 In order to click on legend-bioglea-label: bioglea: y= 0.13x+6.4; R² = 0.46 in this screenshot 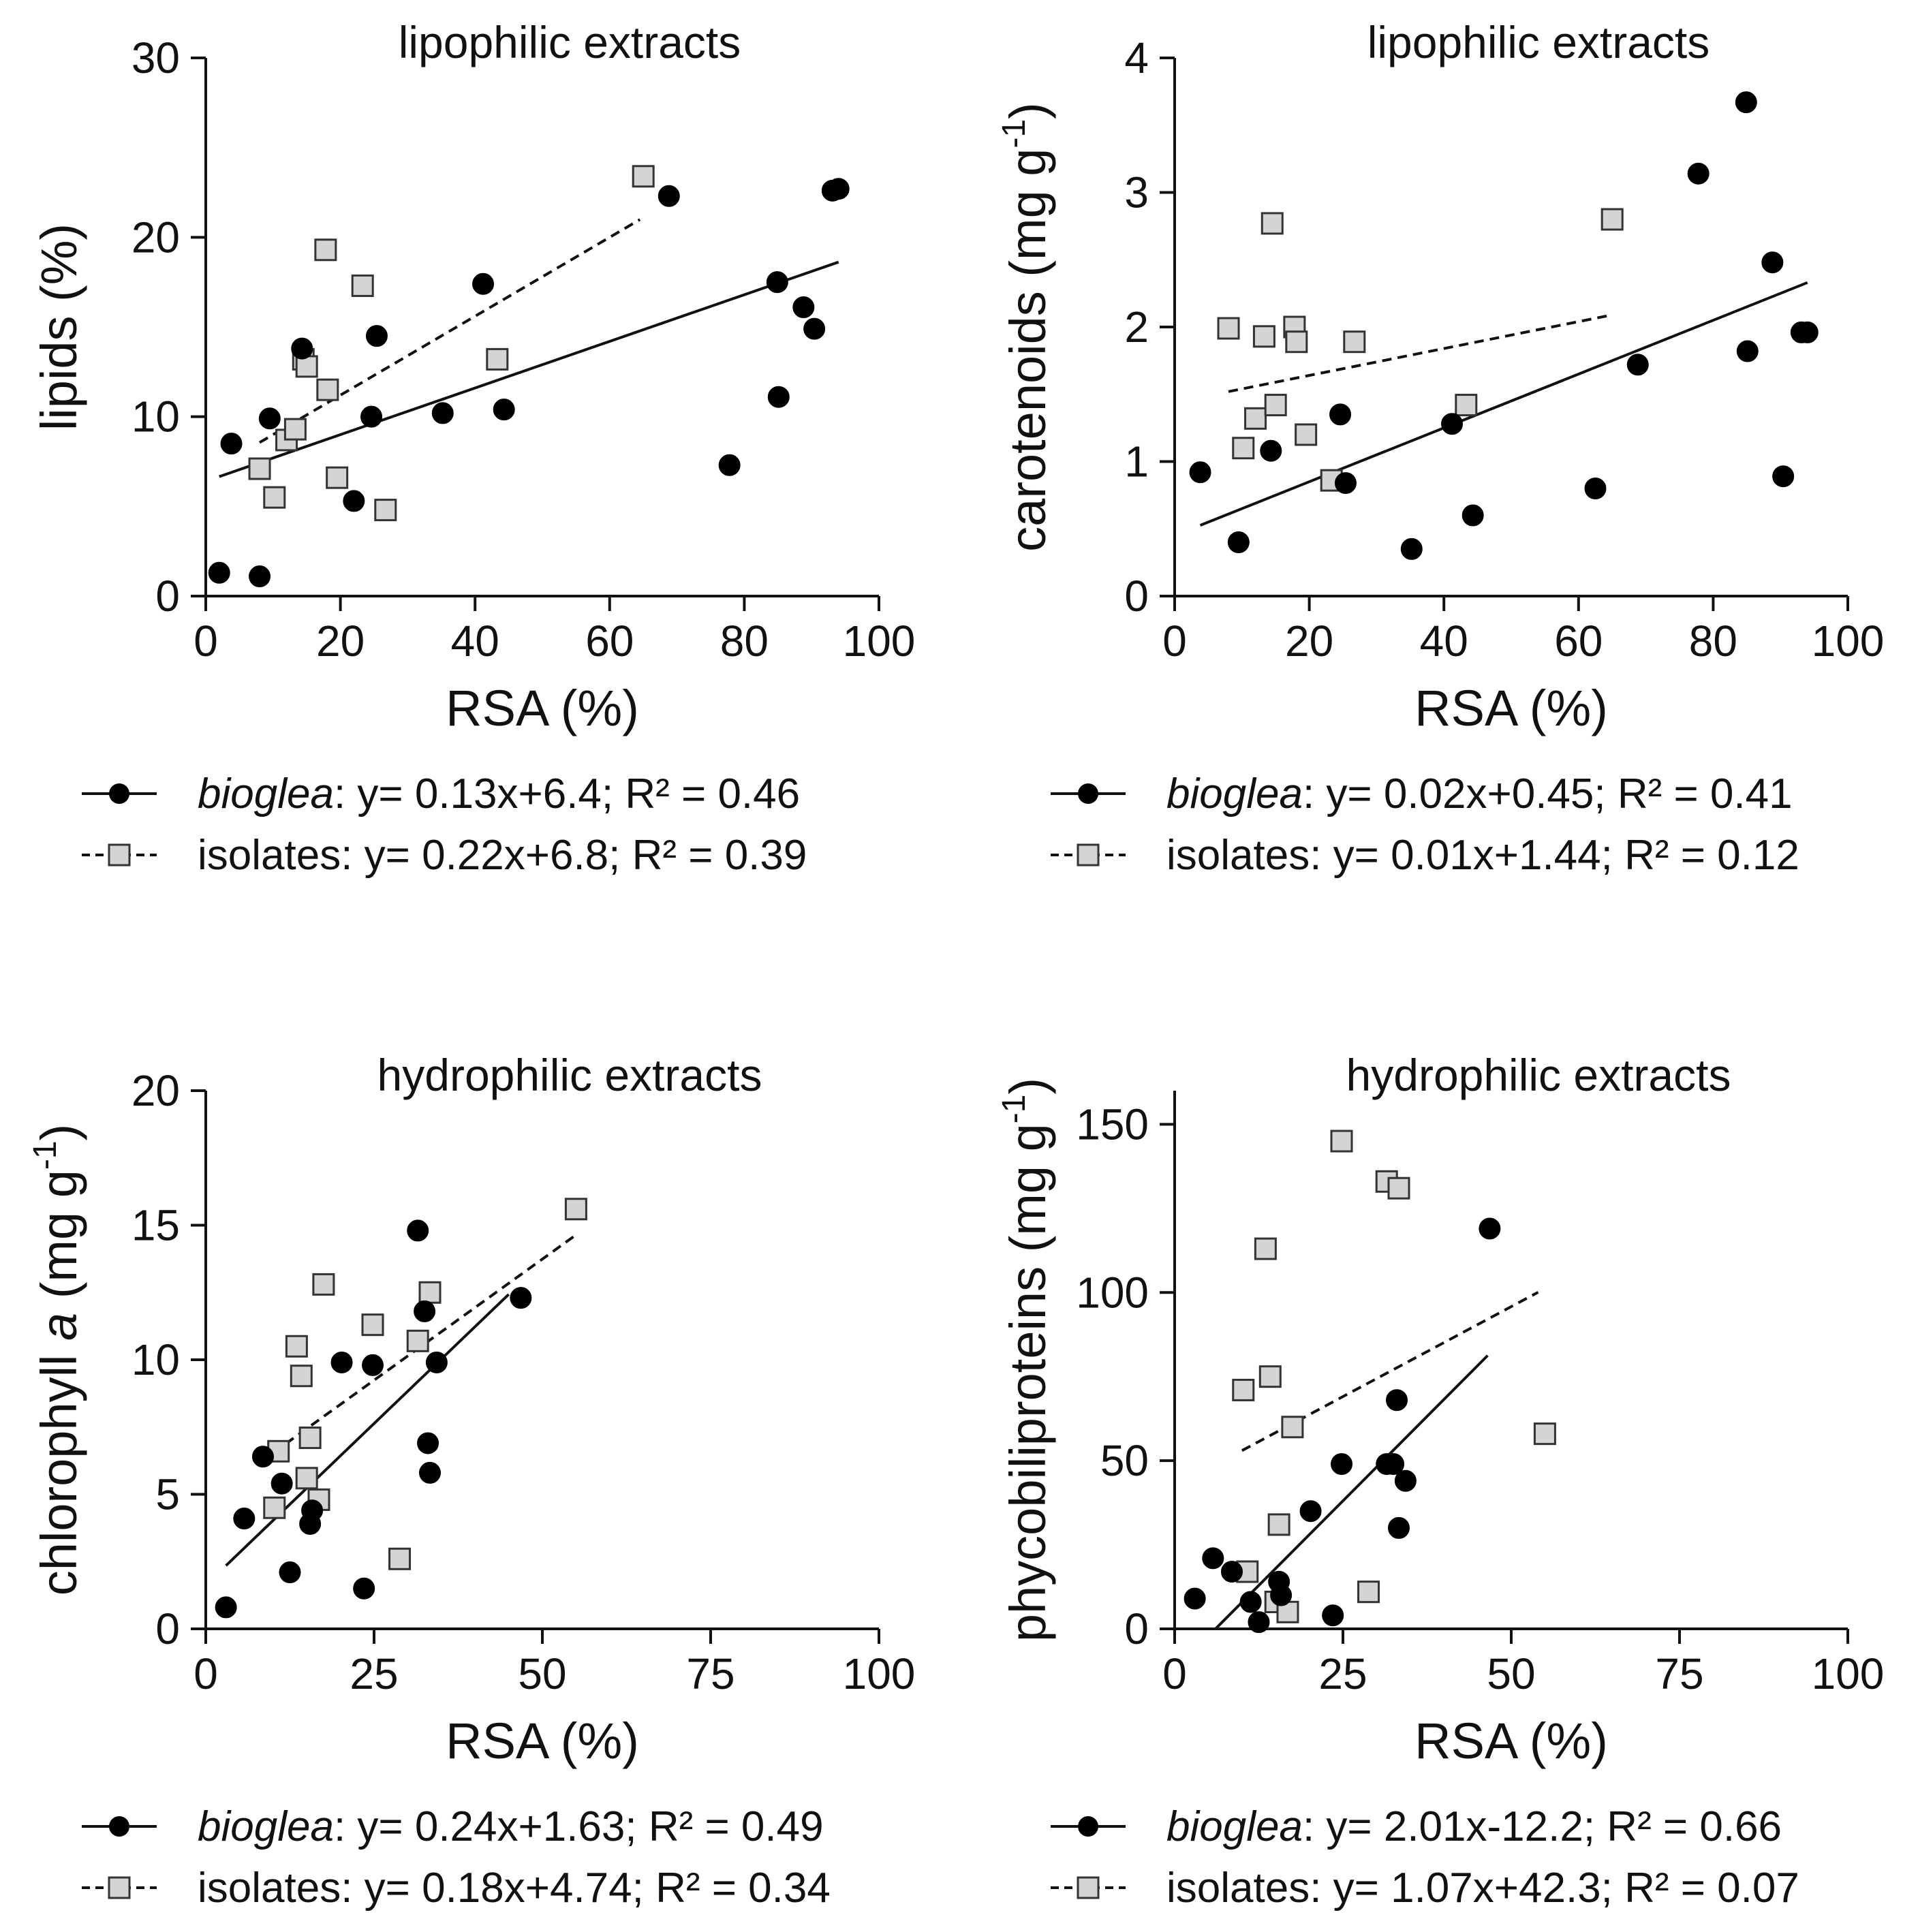, I will do `click(499, 793)`.